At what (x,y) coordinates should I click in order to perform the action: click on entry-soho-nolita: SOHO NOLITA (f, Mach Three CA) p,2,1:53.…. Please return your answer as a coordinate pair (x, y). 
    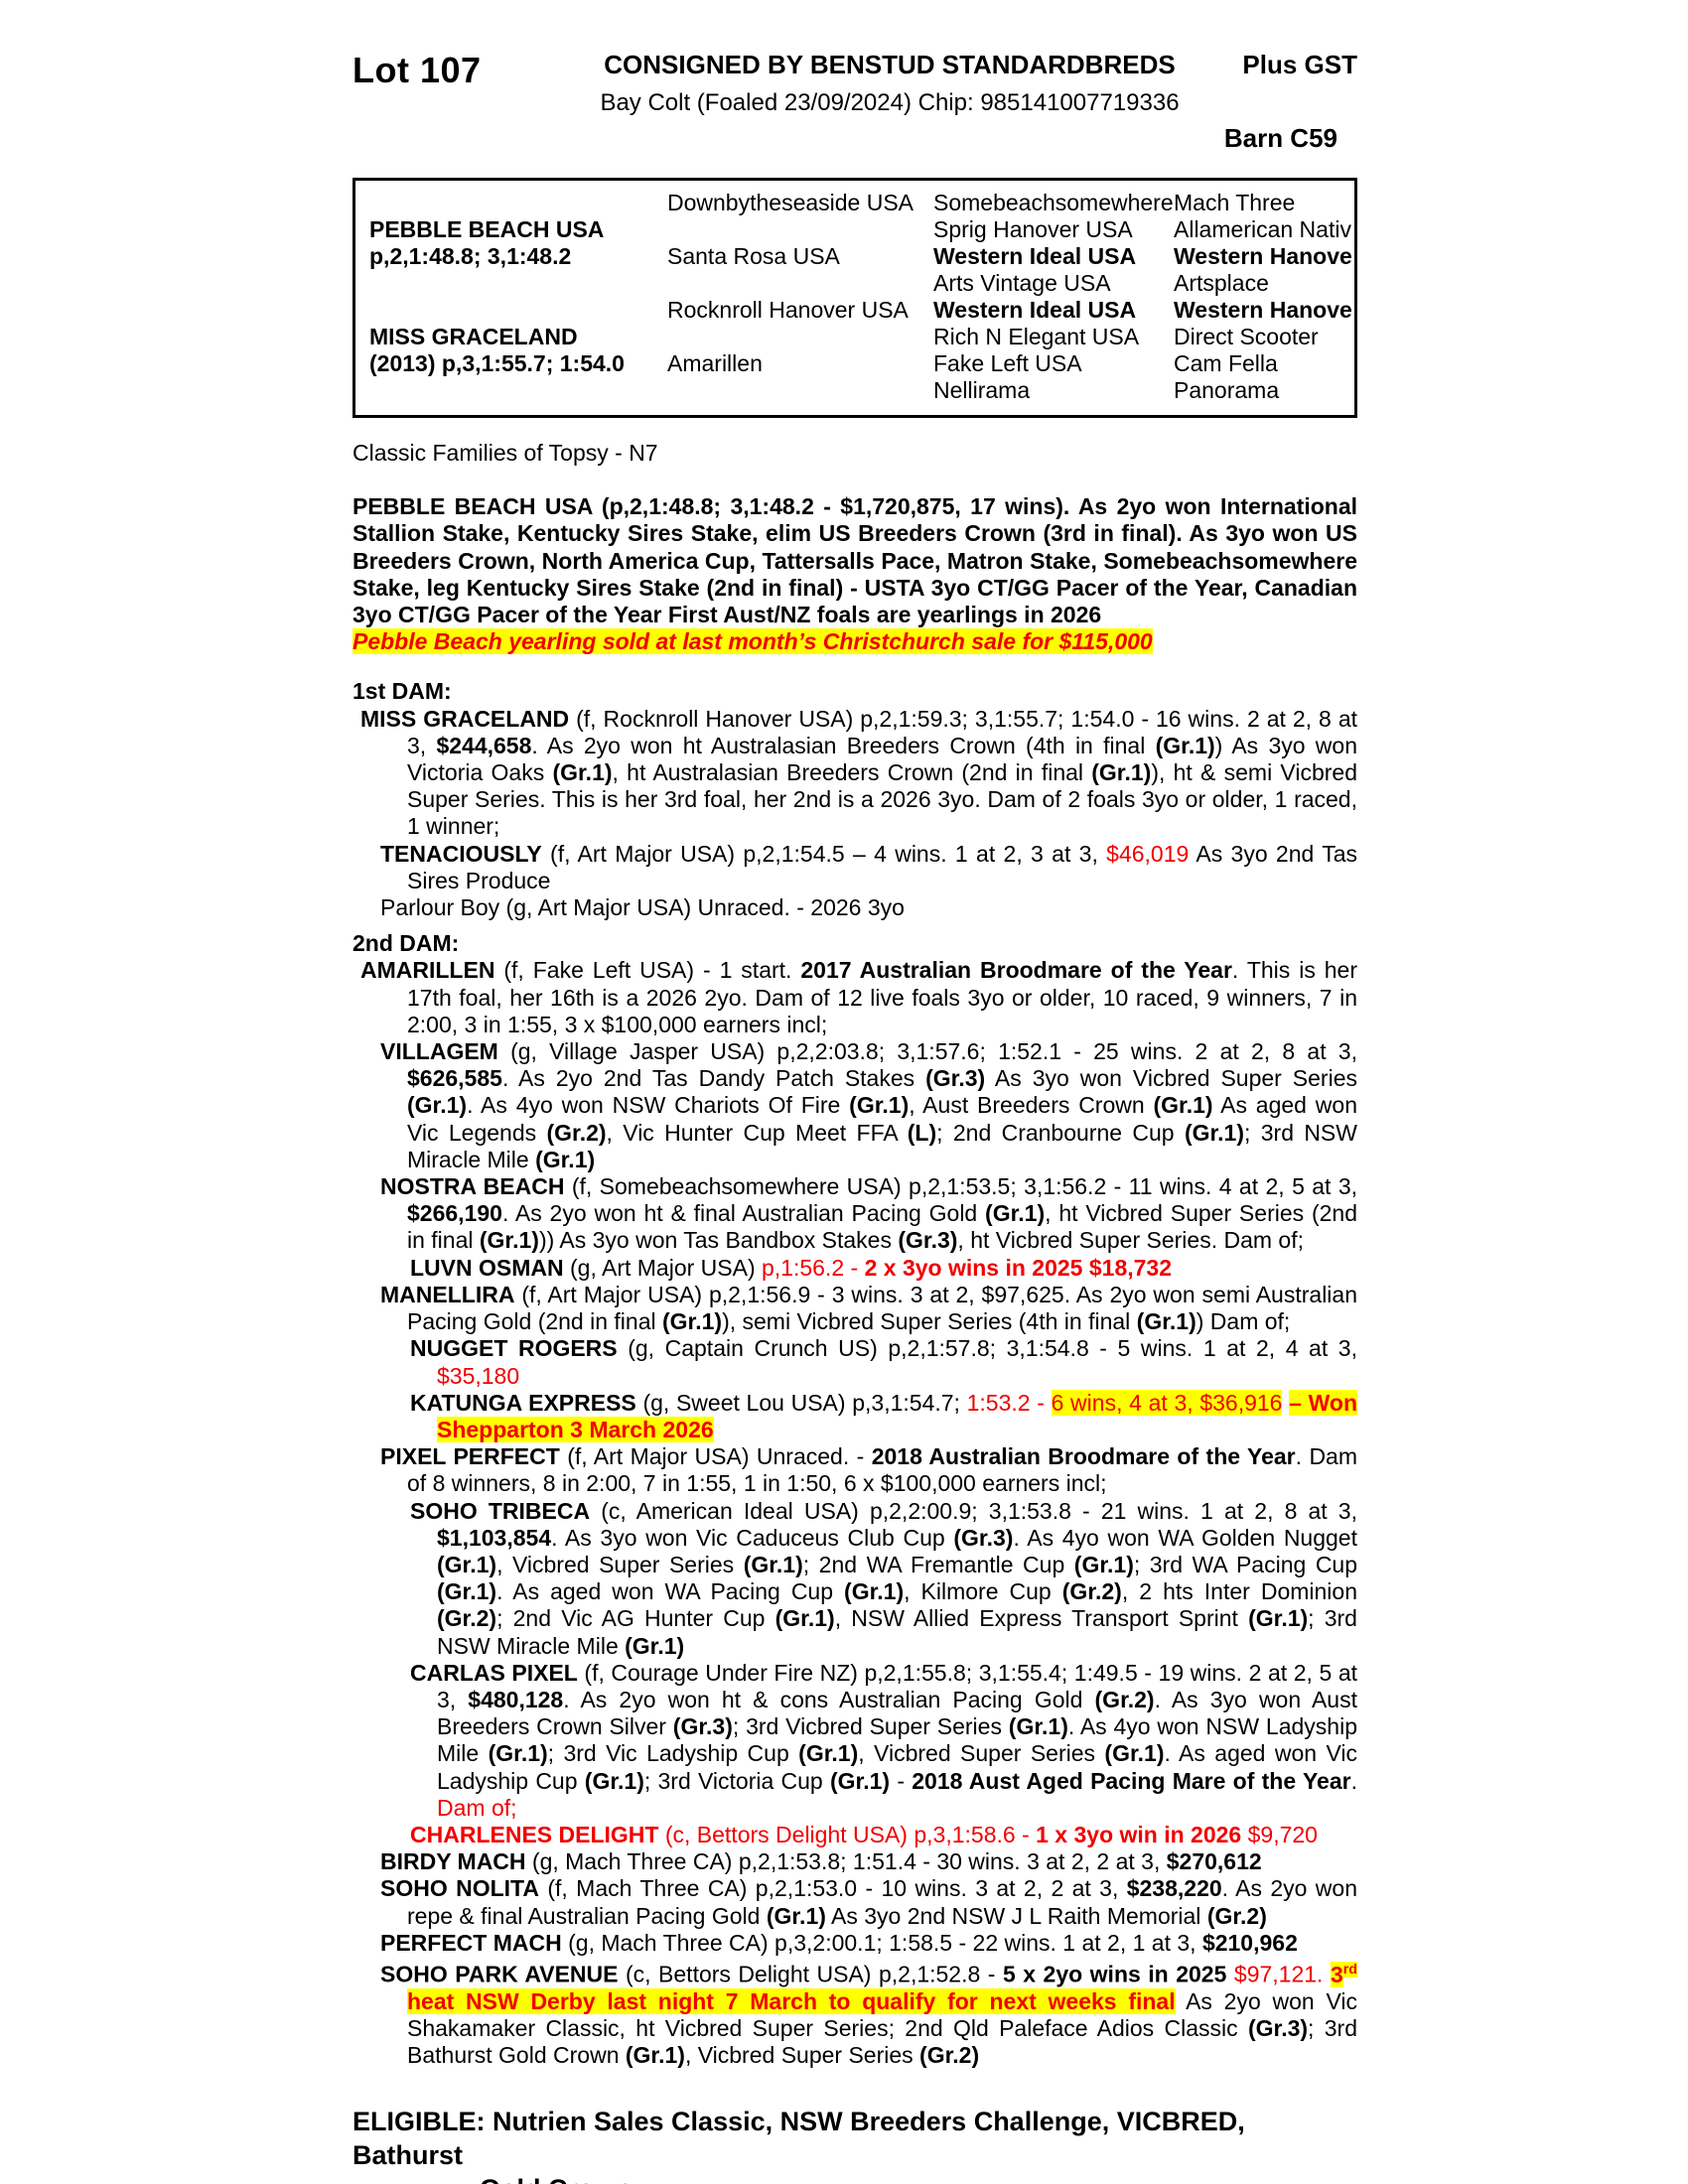
    Looking at the image, I should click on (854, 1902).